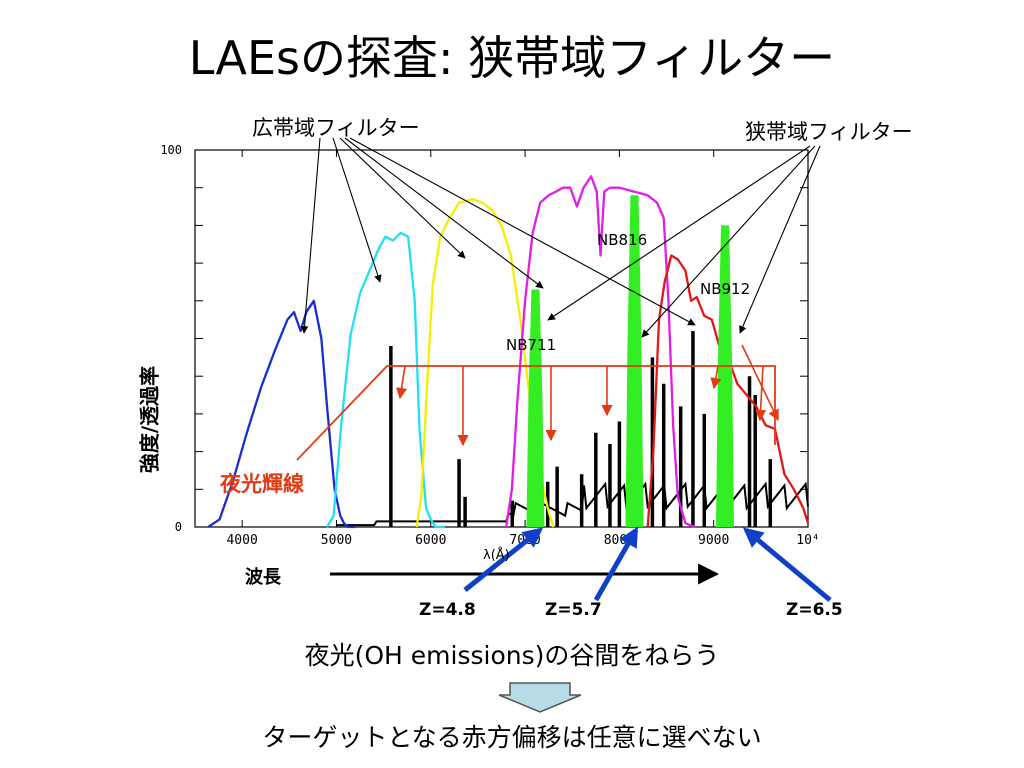 This screenshot has width=1024, height=768. I want to click on narrowband-filter-NB816, so click(634, 361).